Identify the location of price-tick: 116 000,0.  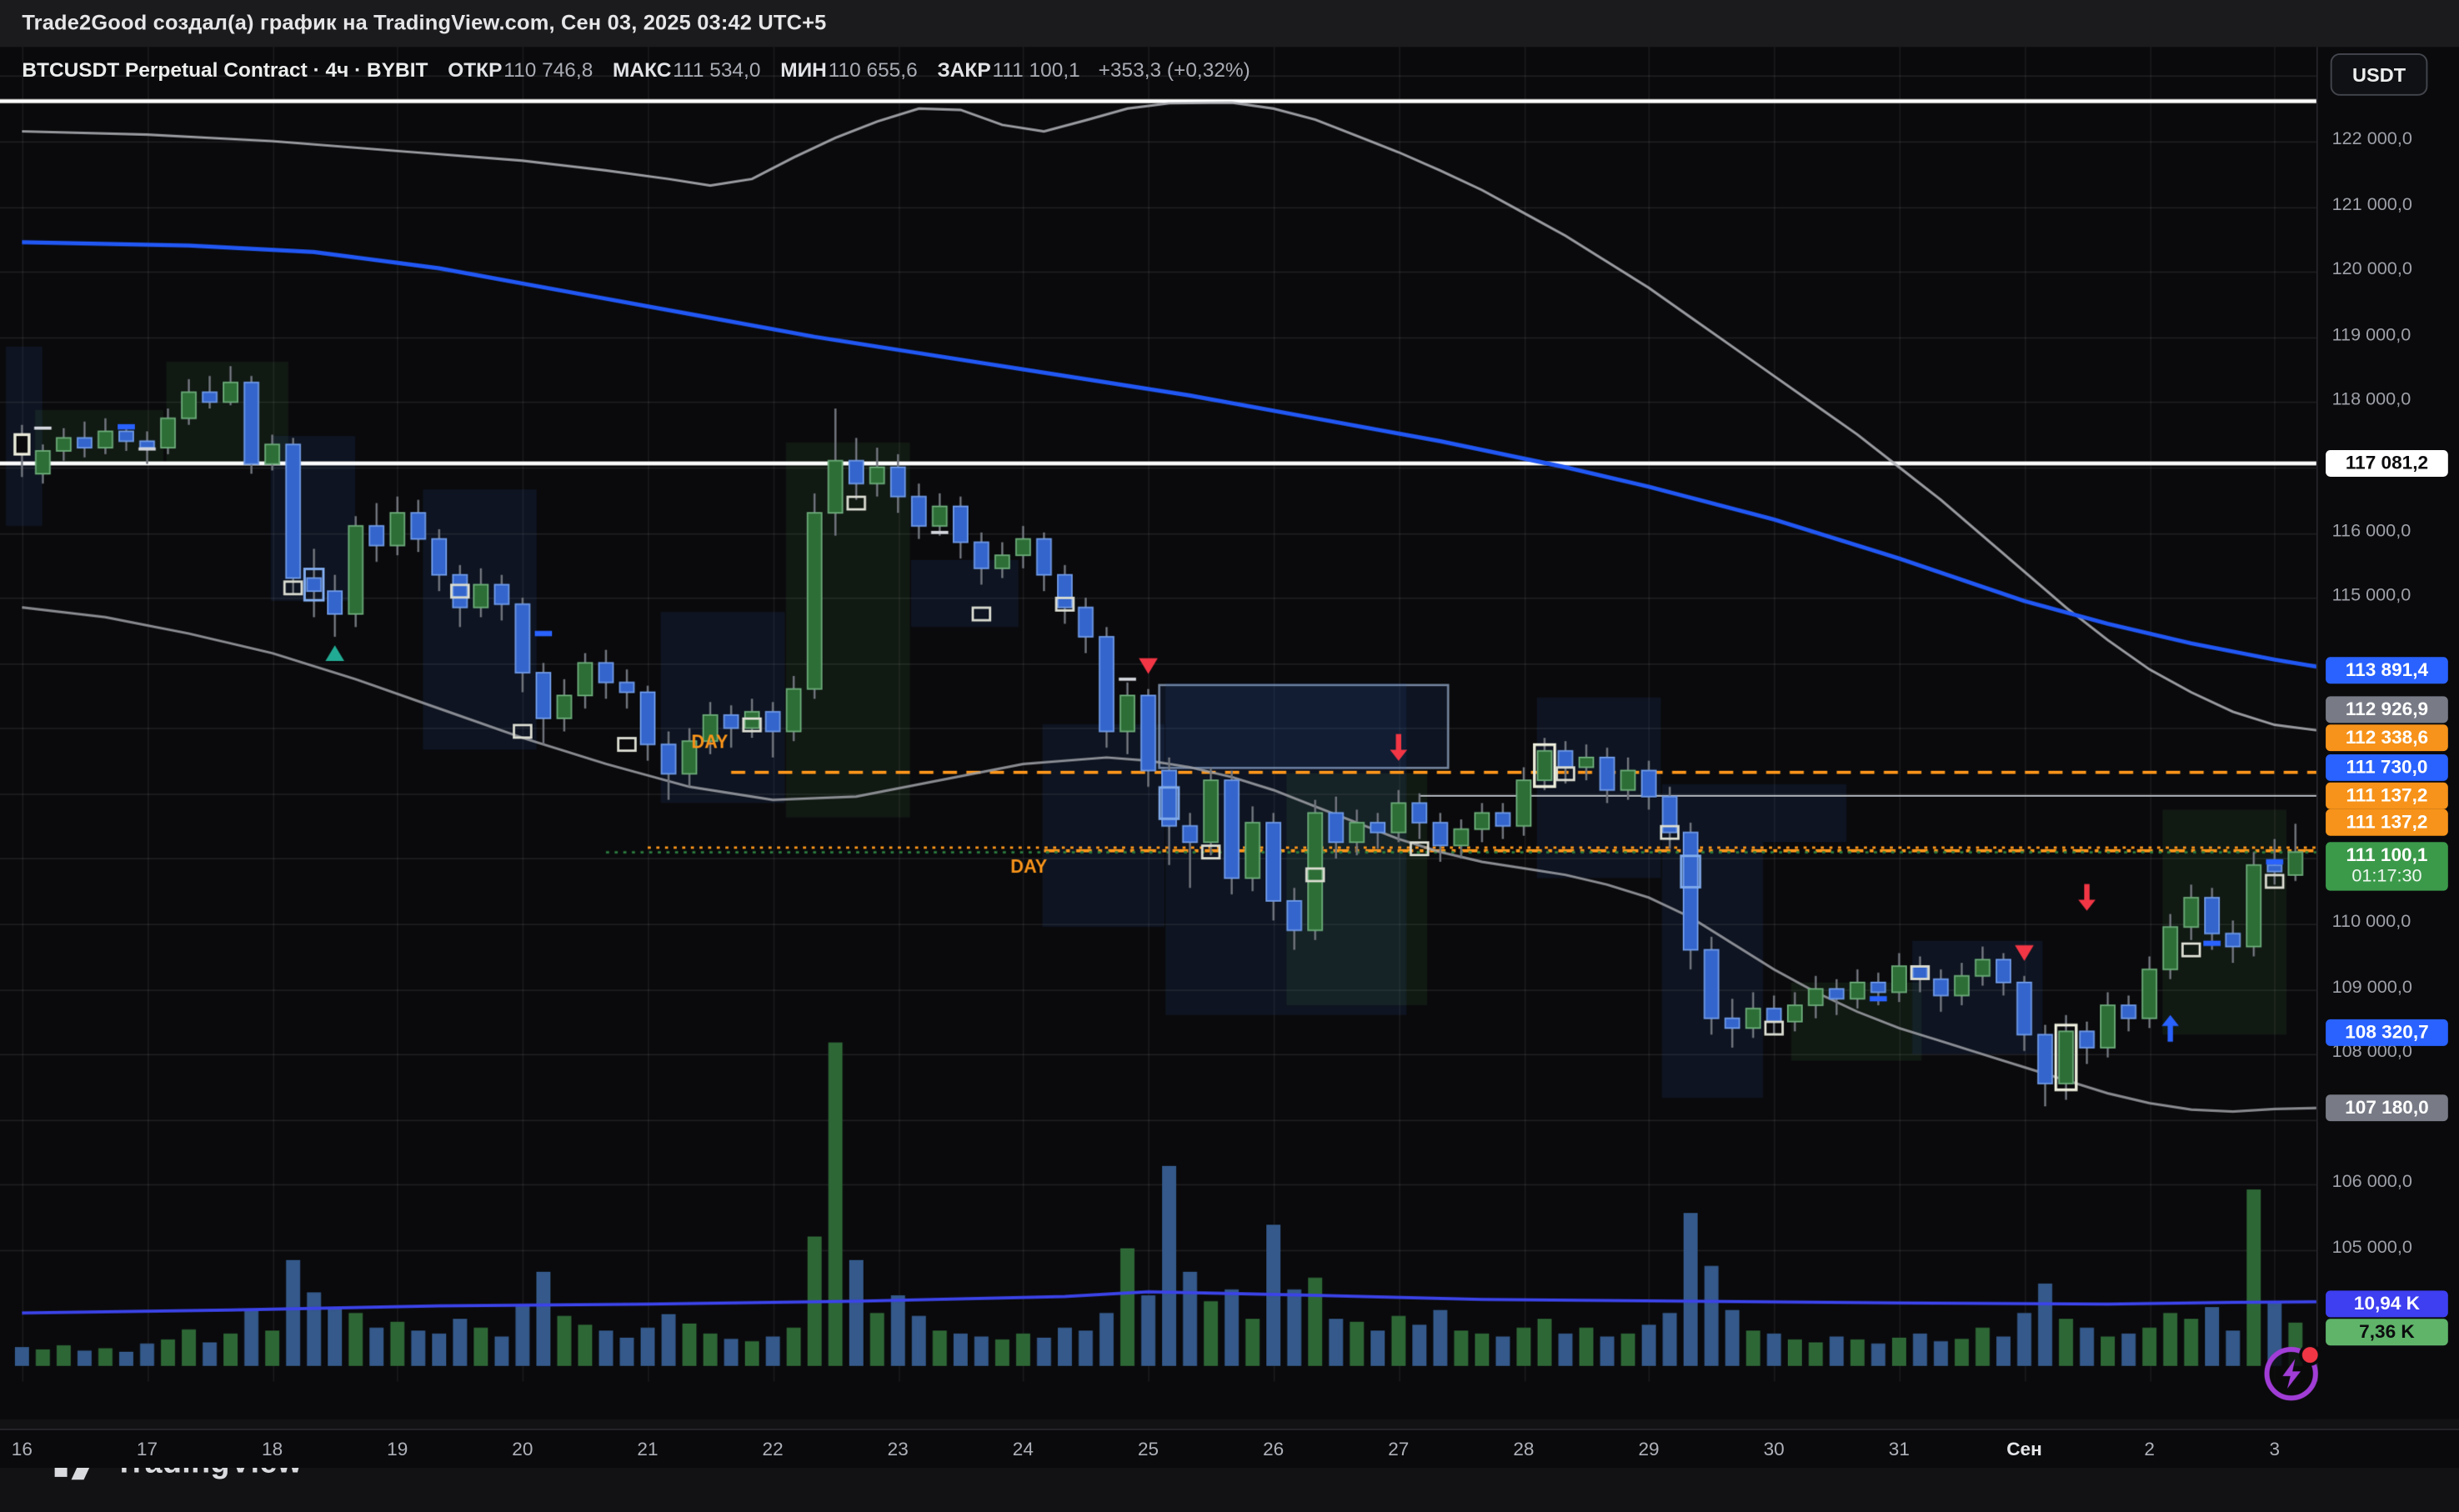
(2371, 531).